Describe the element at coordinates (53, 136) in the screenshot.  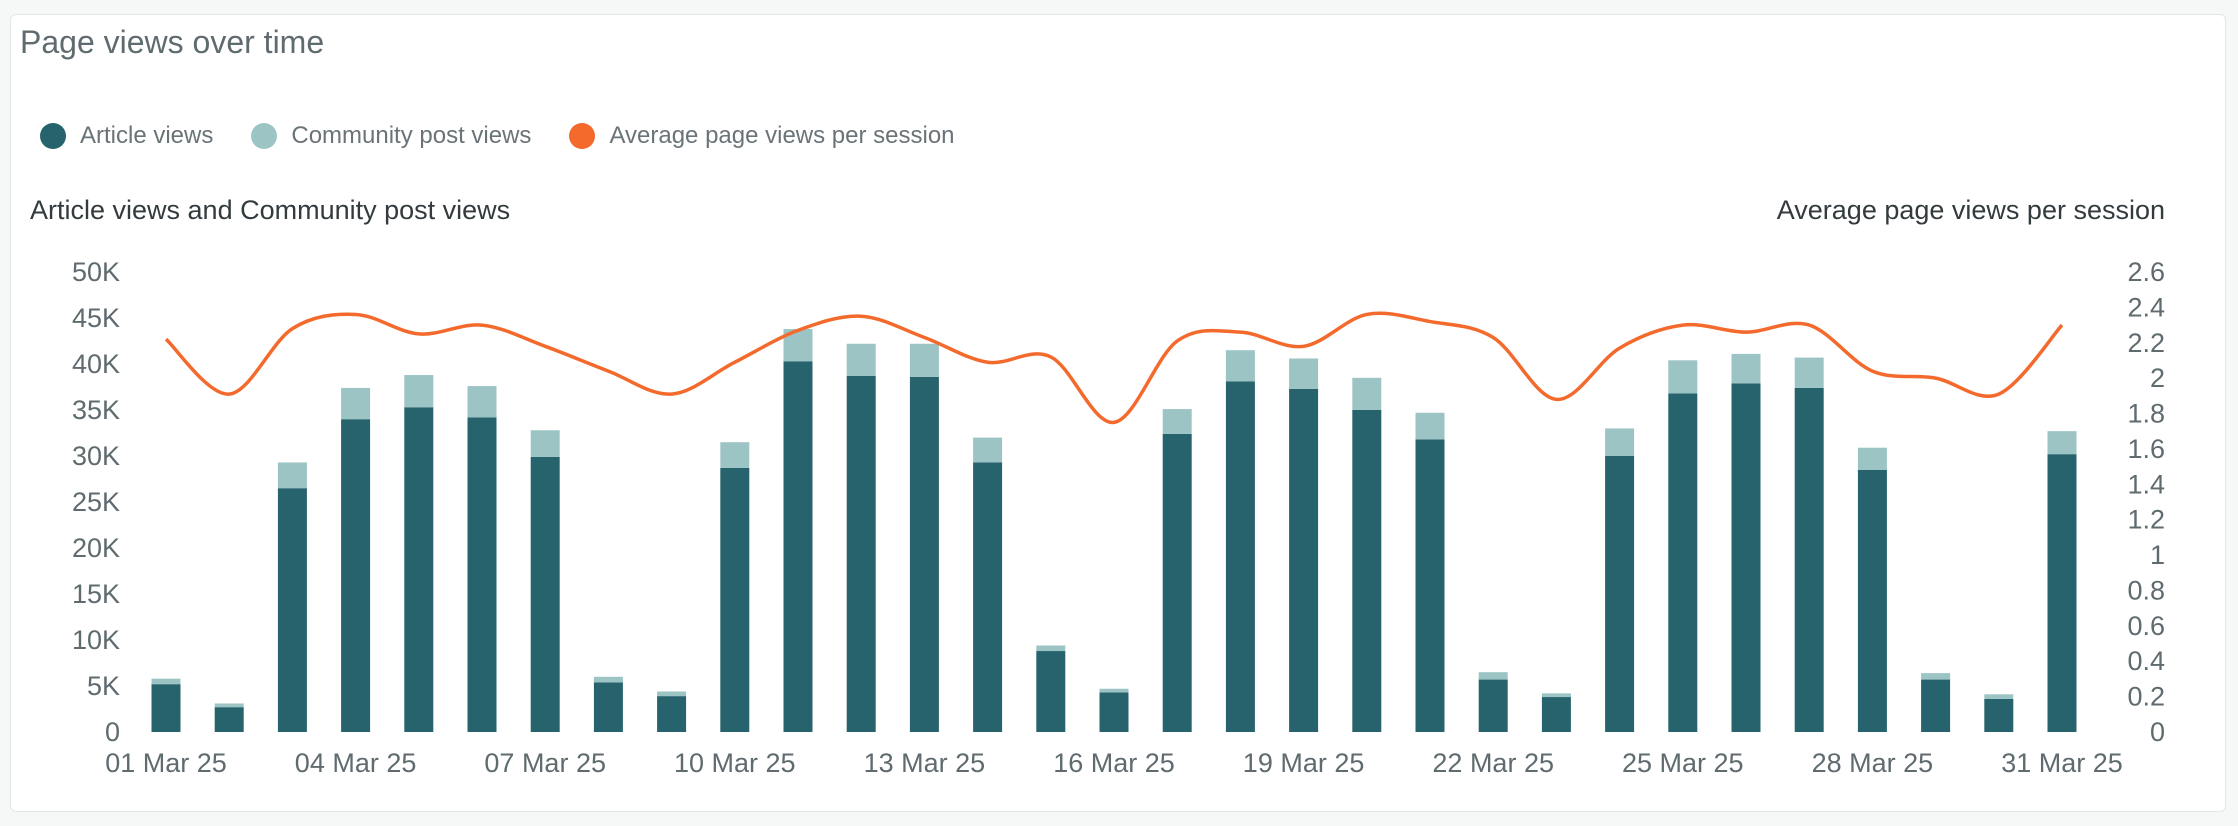
I see `legend-swatch-article-views` at that location.